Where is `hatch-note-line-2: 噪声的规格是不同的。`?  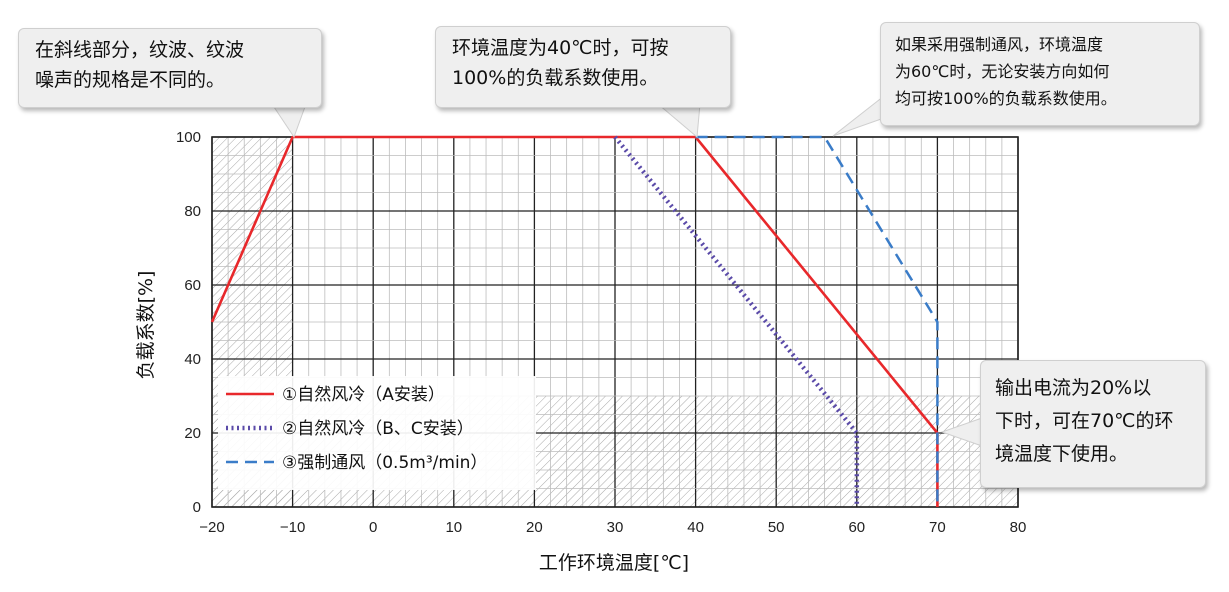 hatch-note-line-2: 噪声的规格是不同的。 is located at coordinates (130, 80).